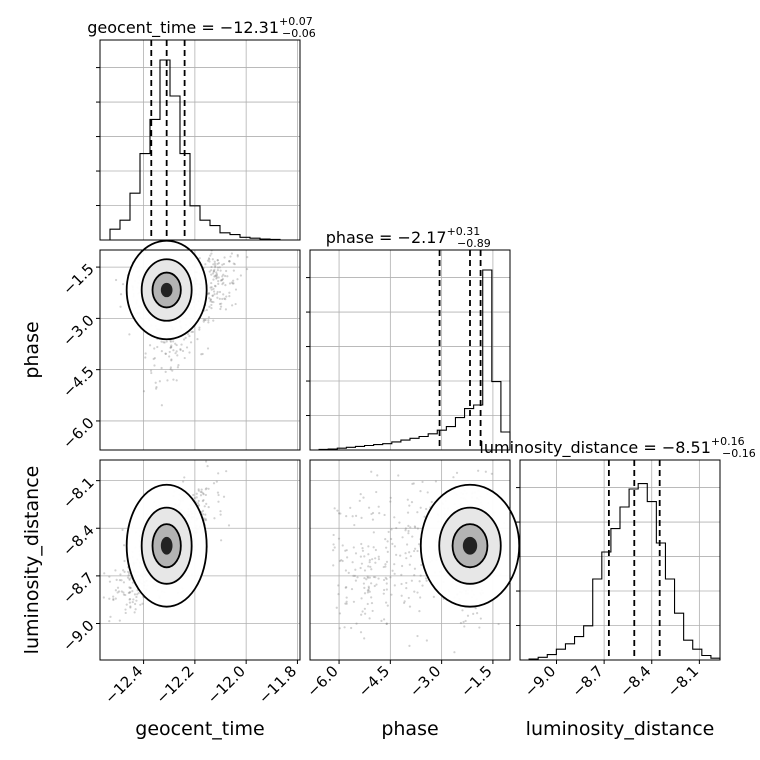 This screenshot has height=760, width=760. What do you see at coordinates (620, 729) in the screenshot?
I see `xlabel-luminosity-distance: luminosity_distance` at bounding box center [620, 729].